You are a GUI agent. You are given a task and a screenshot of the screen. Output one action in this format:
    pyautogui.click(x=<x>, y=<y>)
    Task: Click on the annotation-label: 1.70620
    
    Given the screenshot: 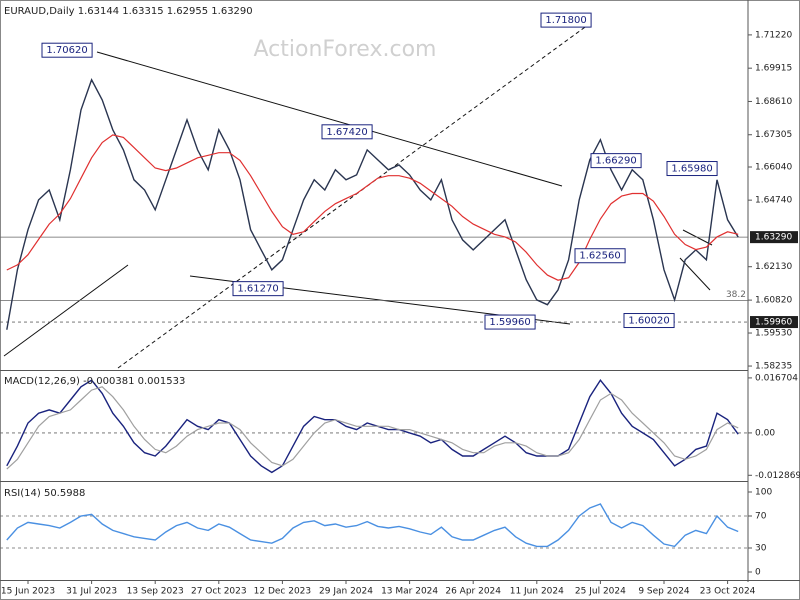 What is the action you would take?
    pyautogui.click(x=66, y=50)
    